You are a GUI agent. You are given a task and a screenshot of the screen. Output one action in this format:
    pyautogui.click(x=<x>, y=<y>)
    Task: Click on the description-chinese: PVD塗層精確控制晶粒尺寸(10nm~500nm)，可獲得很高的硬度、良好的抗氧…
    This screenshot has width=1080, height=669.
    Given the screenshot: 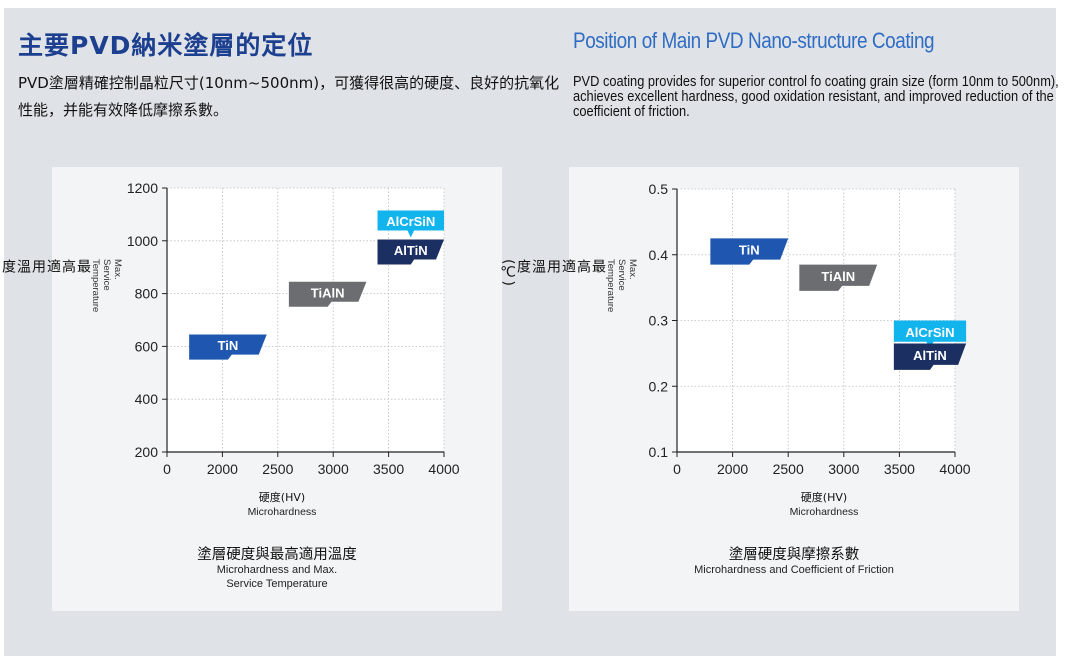 What is the action you would take?
    pyautogui.click(x=289, y=96)
    